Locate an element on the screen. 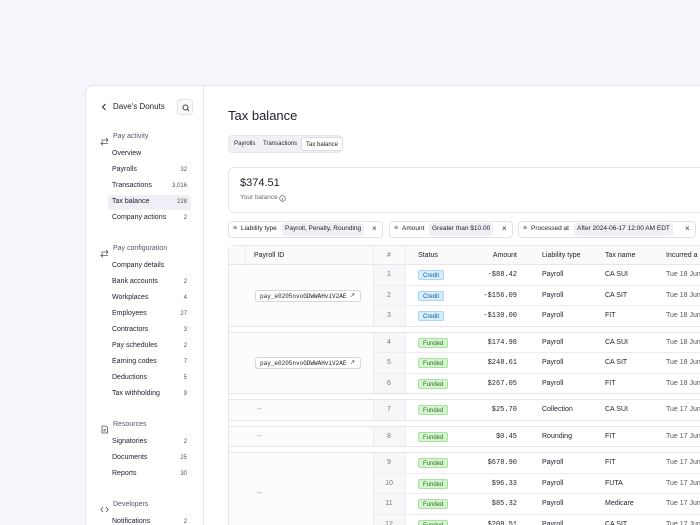 The height and width of the screenshot is (525, 700). column-header: Payroll ID is located at coordinates (269, 255).